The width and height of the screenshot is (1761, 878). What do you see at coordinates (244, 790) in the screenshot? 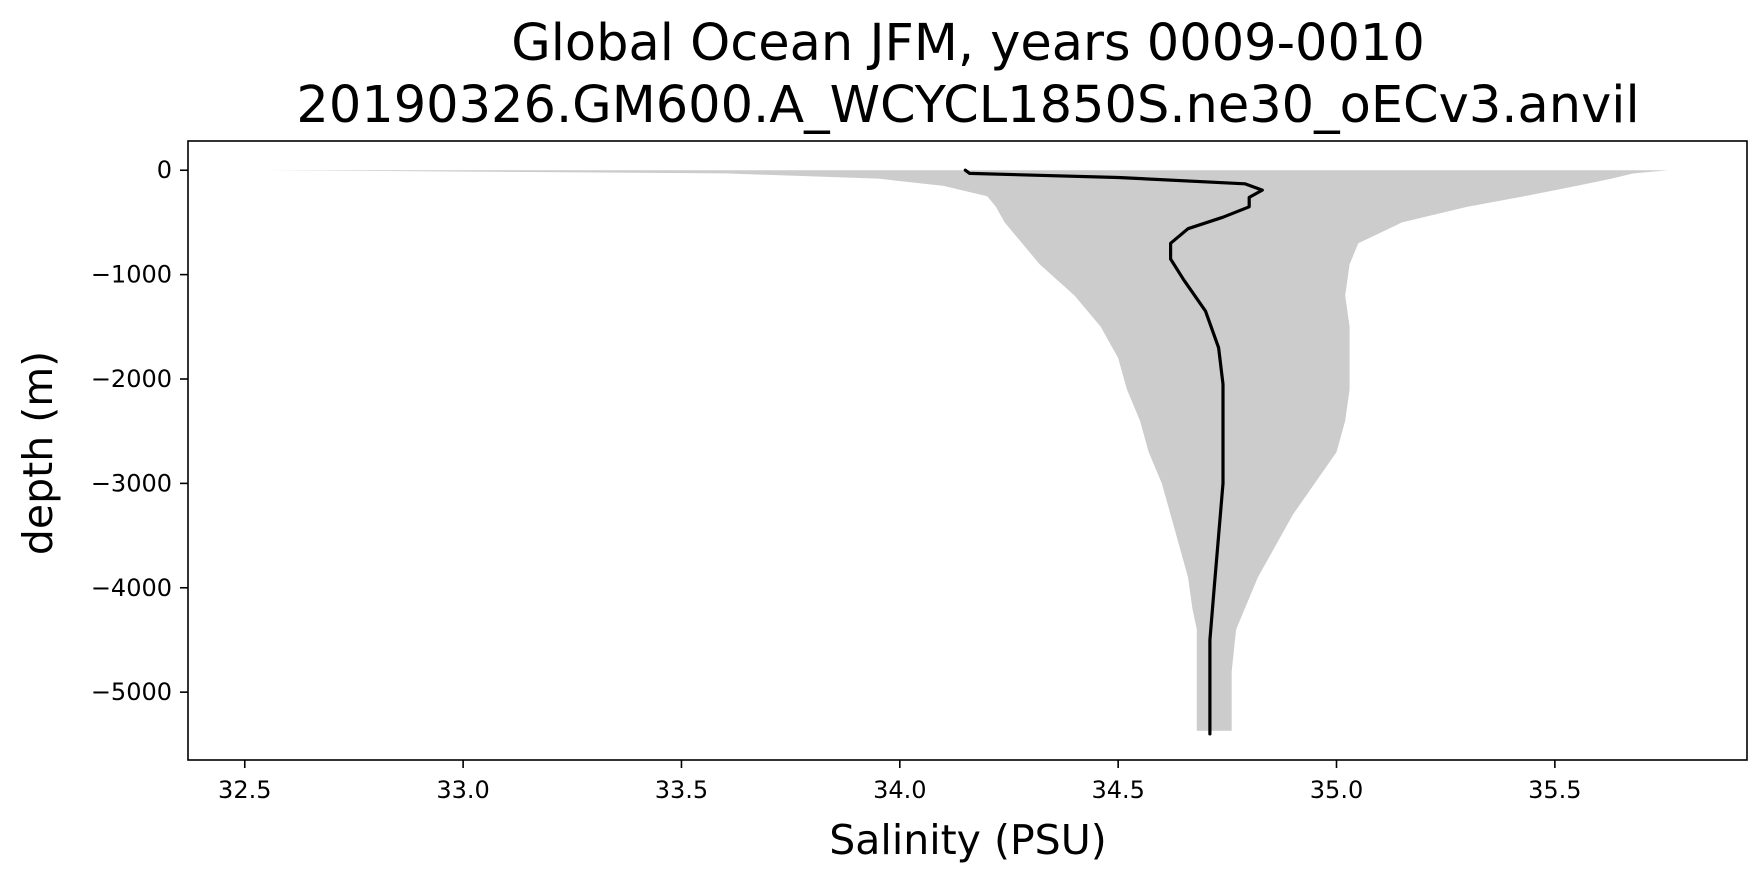
I see `x-tick-label: 32.5` at bounding box center [244, 790].